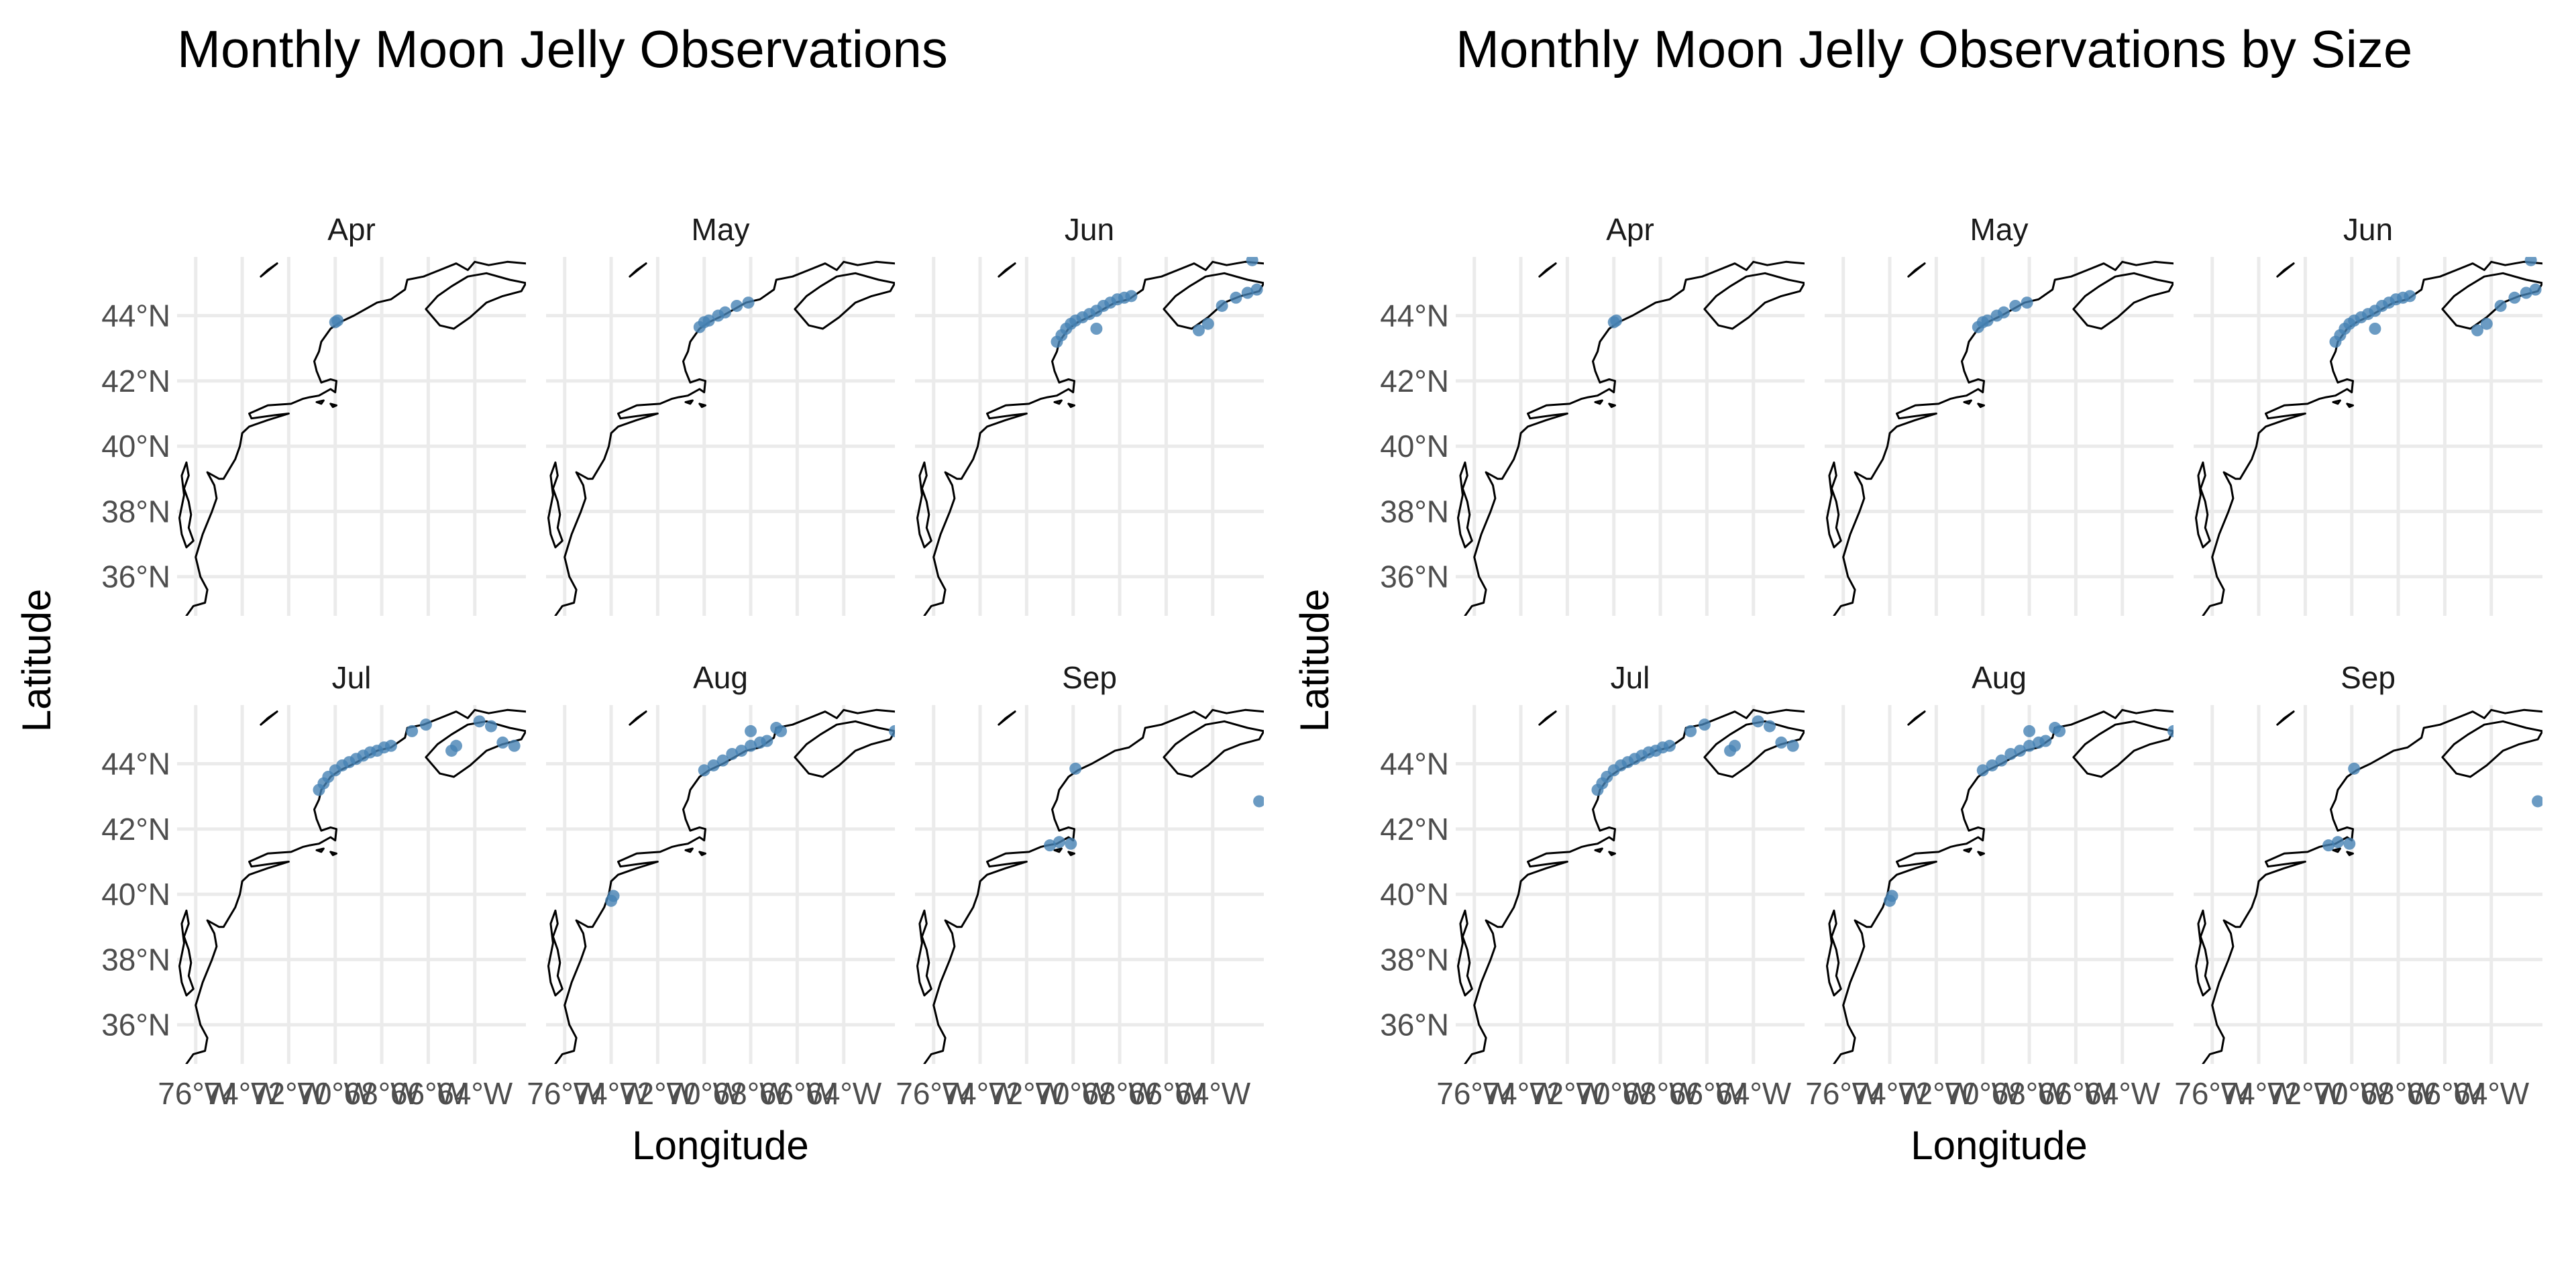 The image size is (2576, 1288). Describe the element at coordinates (135, 316) in the screenshot. I see `y-tick-label: 44°N` at that location.